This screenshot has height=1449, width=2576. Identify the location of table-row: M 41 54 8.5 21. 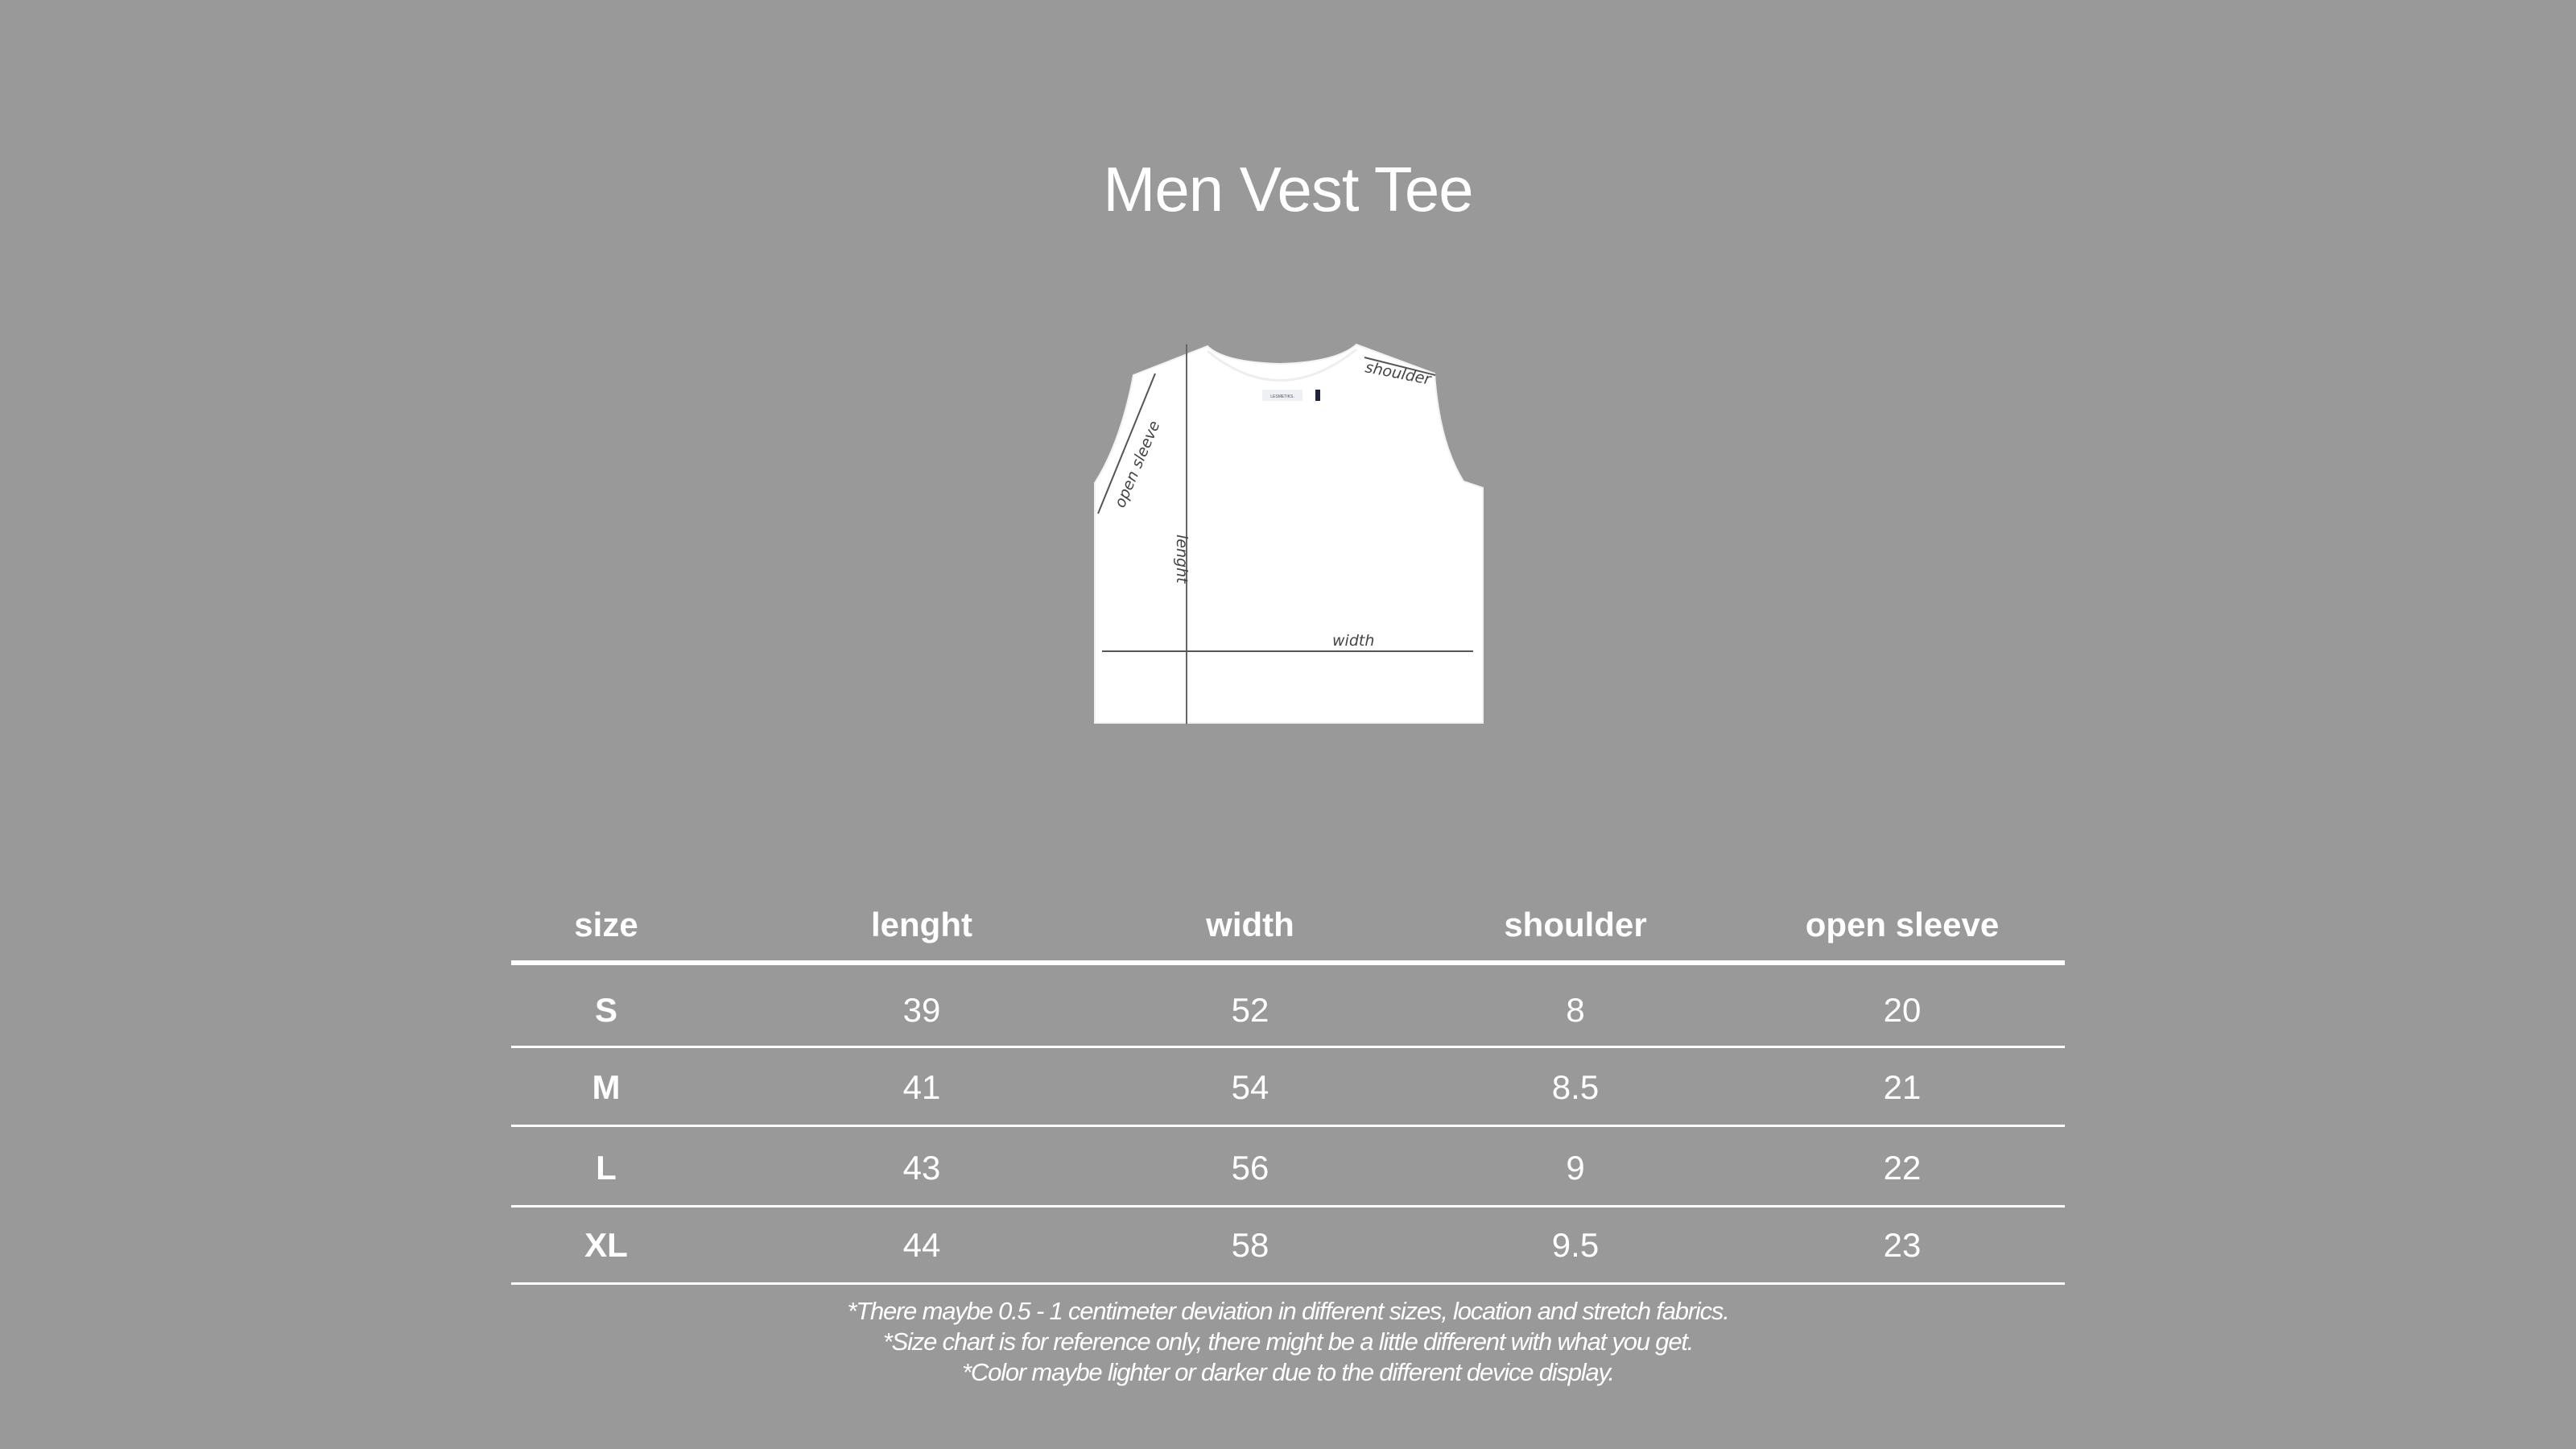
(1257, 1087).